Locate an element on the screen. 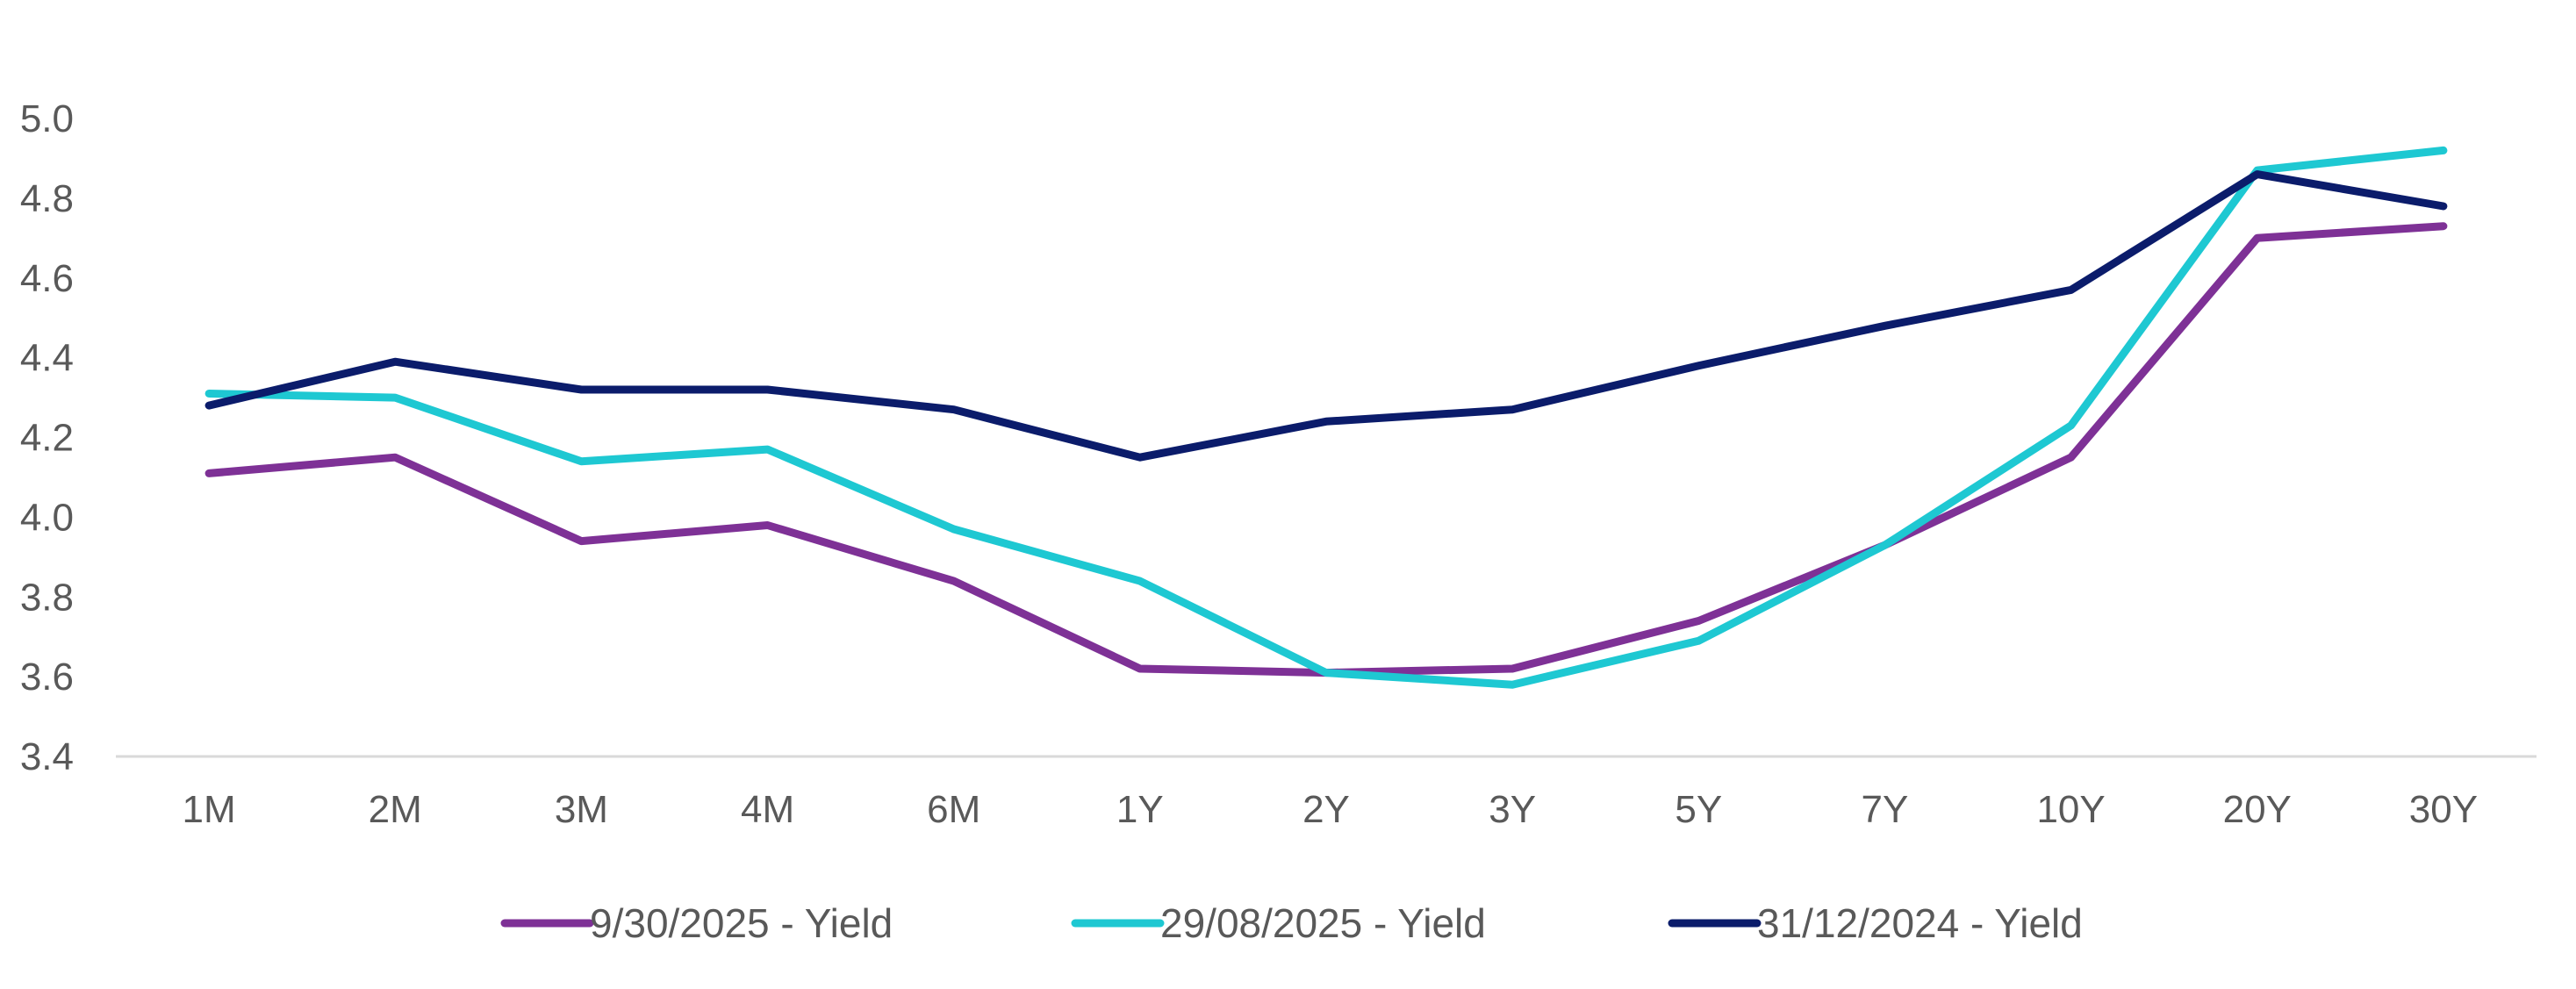  y-tick-label: 4.4 is located at coordinates (47, 358).